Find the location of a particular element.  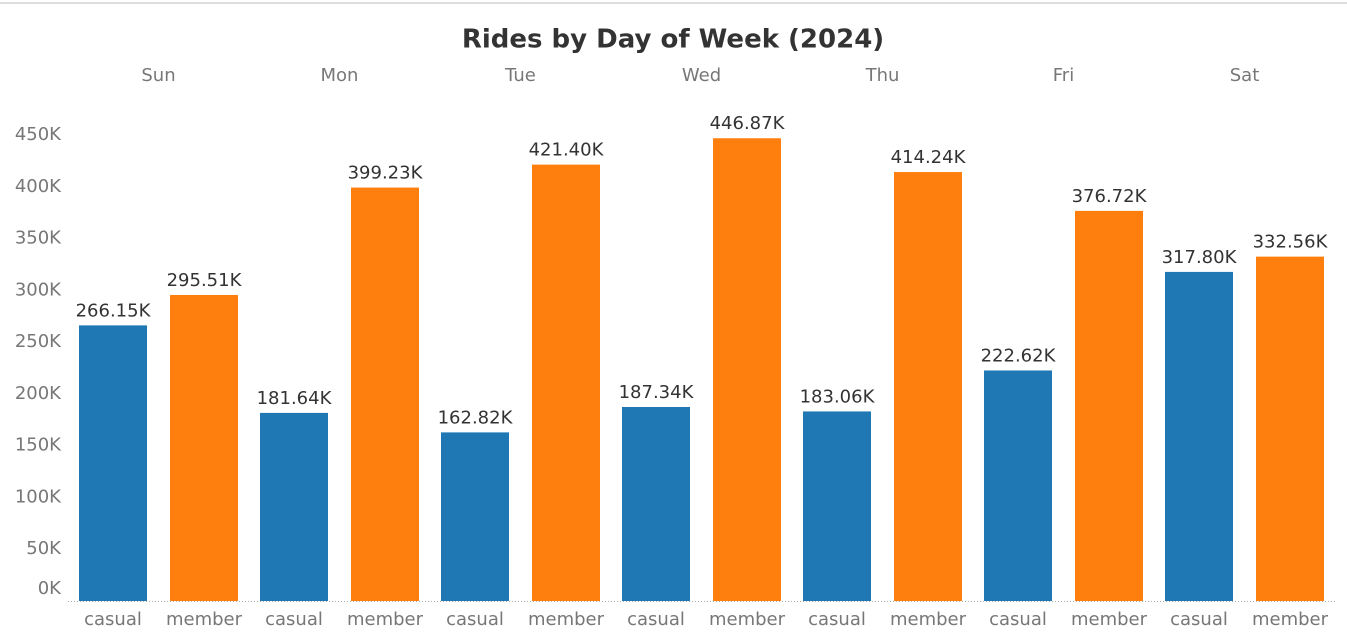

y-tick-label: 100K is located at coordinates (38, 496).